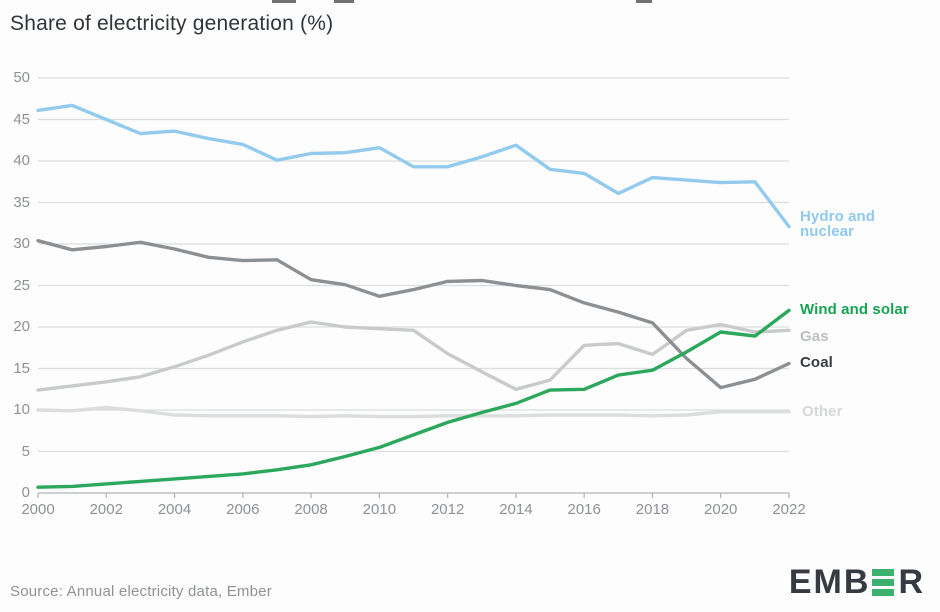 Image resolution: width=940 pixels, height=612 pixels. Describe the element at coordinates (911, 582) in the screenshot. I see `ember-logo-text-r: R` at that location.